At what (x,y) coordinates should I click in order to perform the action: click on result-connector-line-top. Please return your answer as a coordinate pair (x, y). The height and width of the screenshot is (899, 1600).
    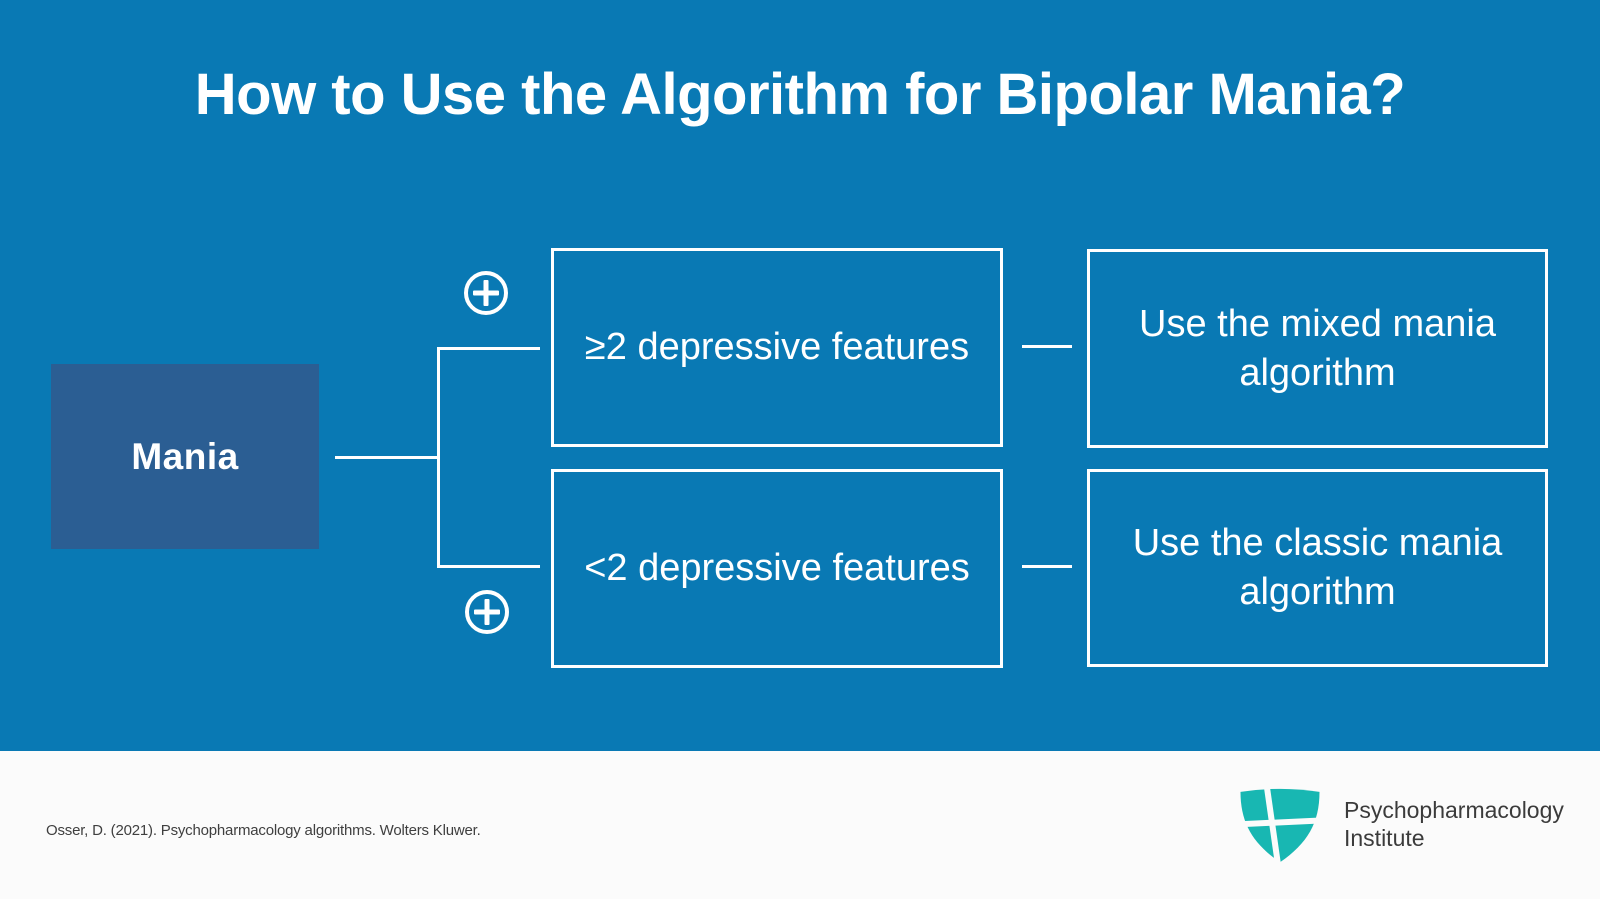
    Looking at the image, I should click on (1047, 346).